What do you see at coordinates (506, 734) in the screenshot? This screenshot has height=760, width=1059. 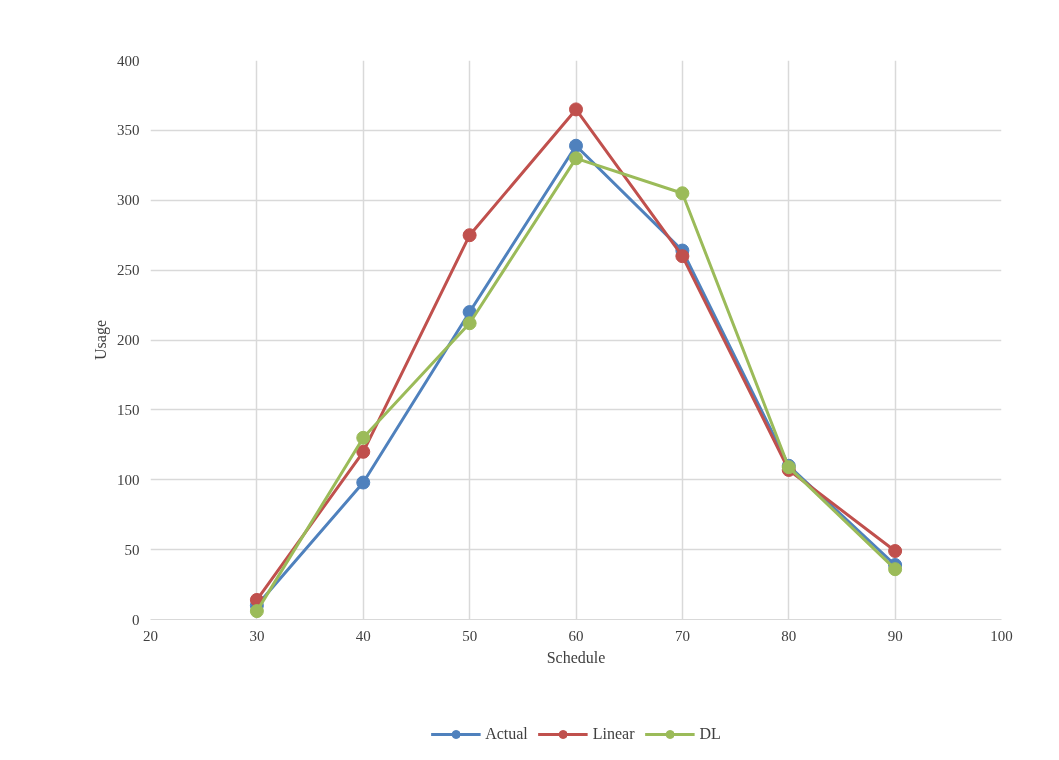 I see `legend-label: Actual` at bounding box center [506, 734].